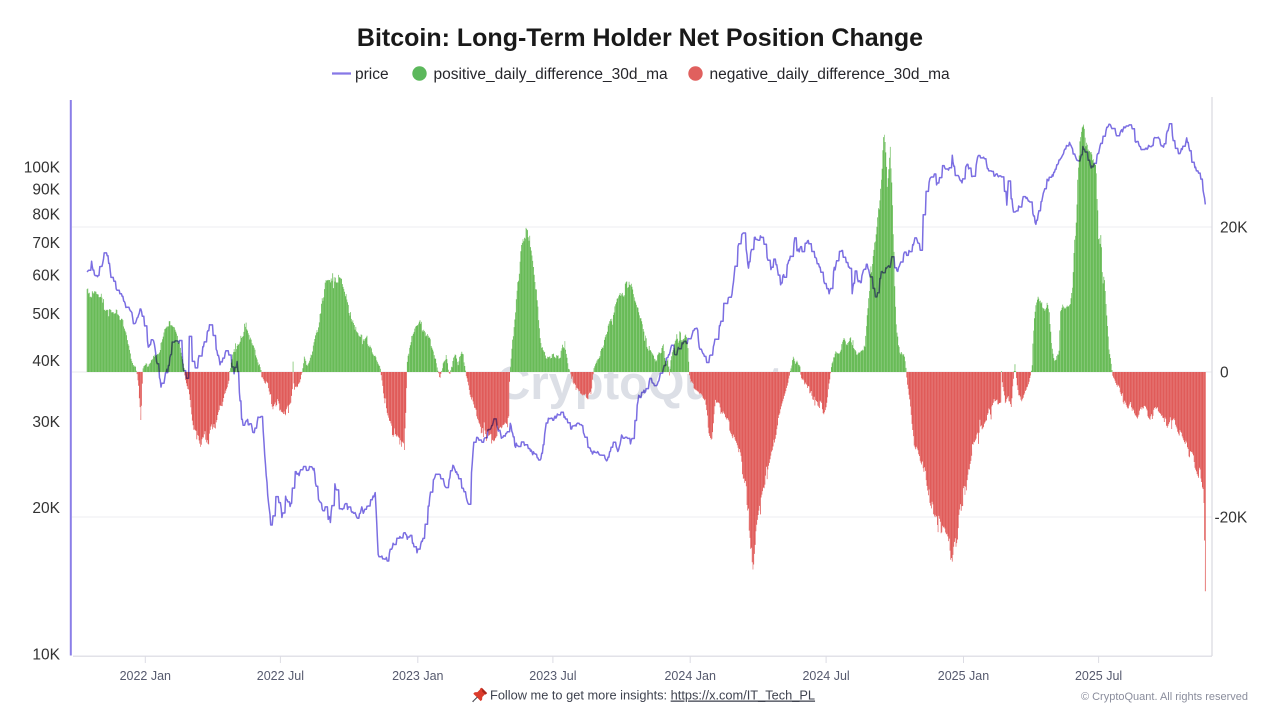 The width and height of the screenshot is (1280, 720). I want to click on svg-text: 10K, so click(46, 655).